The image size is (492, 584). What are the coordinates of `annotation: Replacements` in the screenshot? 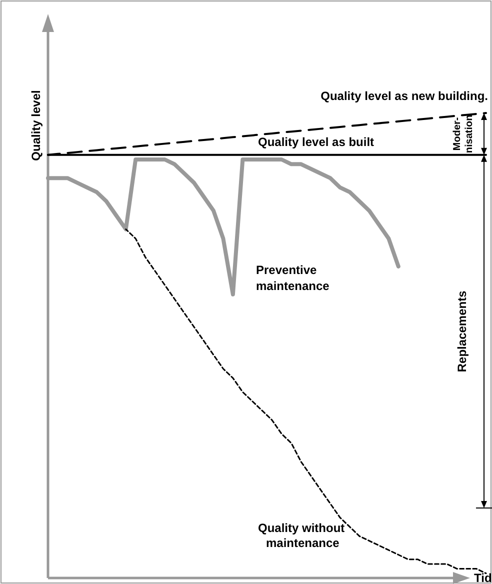 It's located at (462, 331).